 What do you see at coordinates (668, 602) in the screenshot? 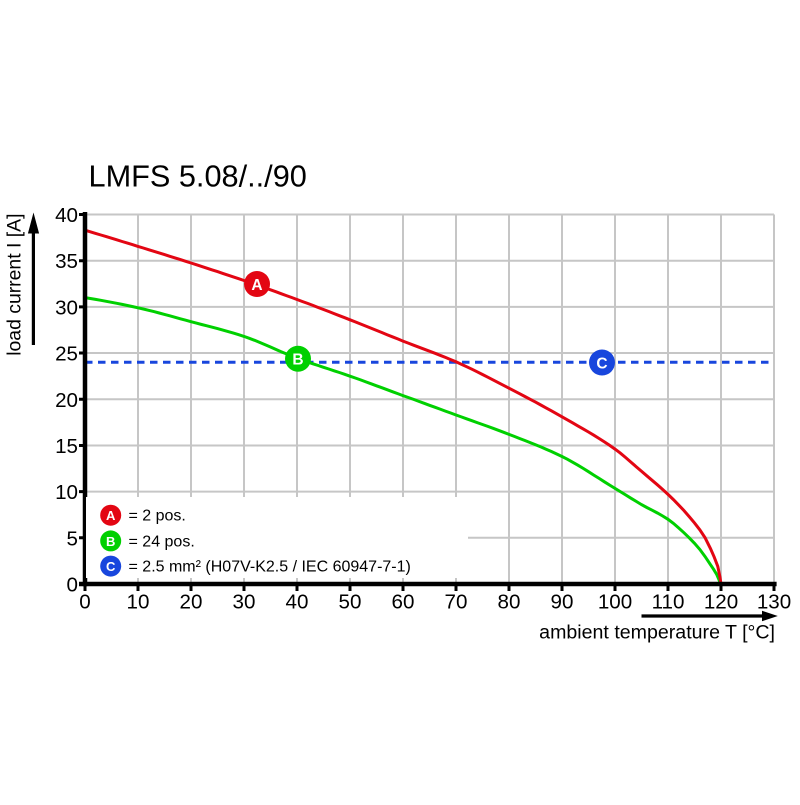
I see `svg-text: 110` at bounding box center [668, 602].